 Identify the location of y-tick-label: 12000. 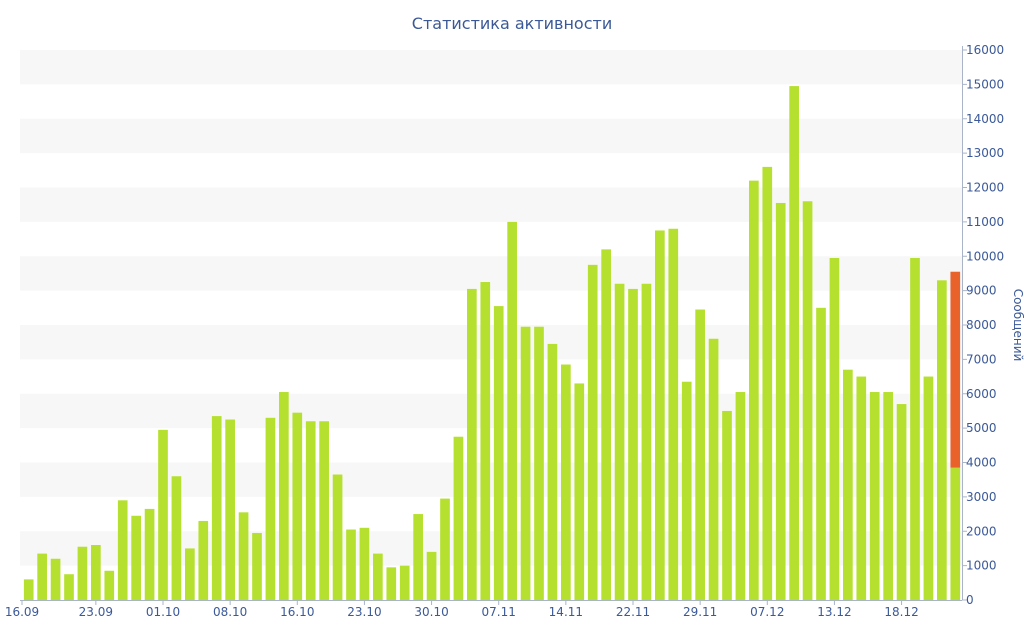
(985, 188).